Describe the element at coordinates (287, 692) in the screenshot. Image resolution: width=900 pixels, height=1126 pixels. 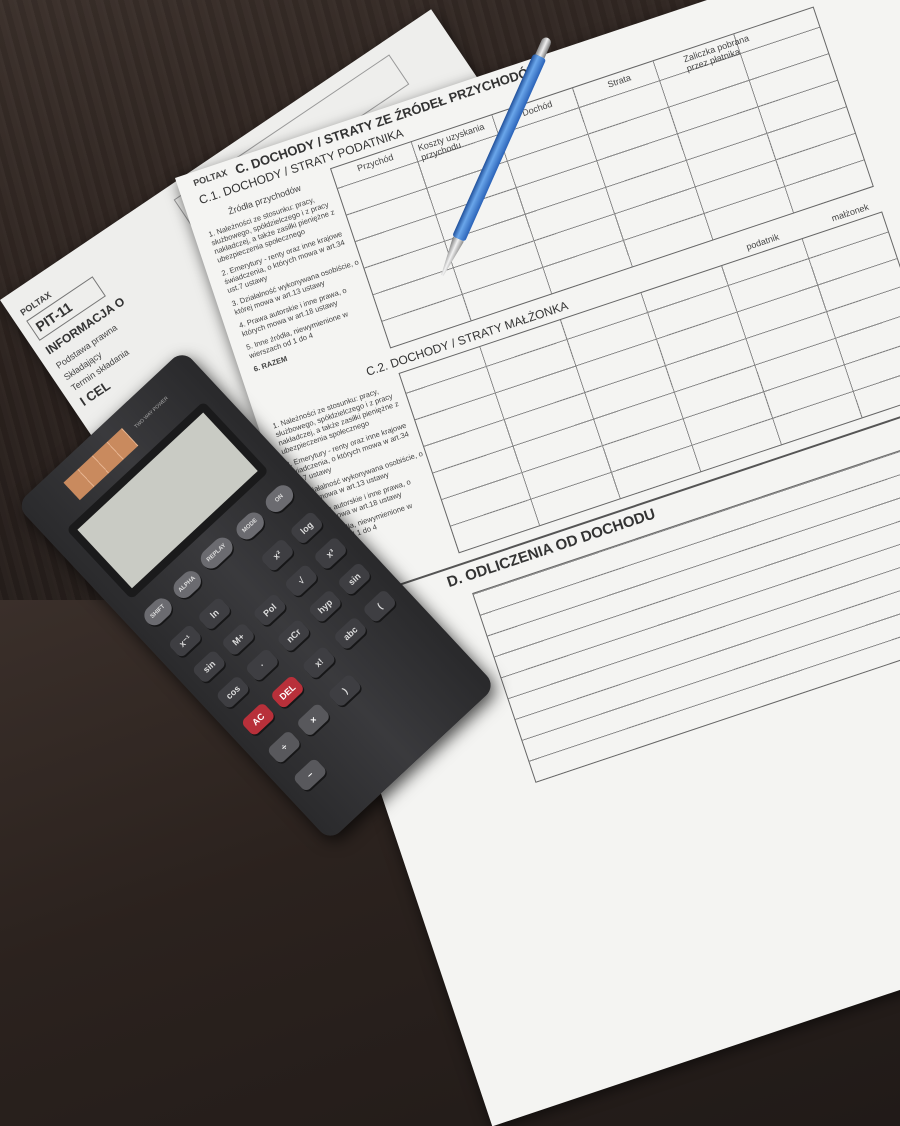
I see `del-key: DEL` at that location.